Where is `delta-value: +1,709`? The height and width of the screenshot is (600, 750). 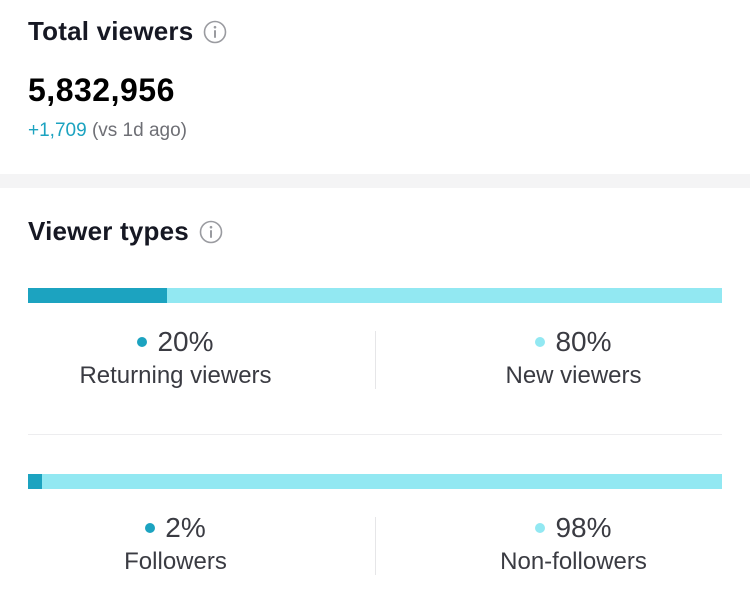 delta-value: +1,709 is located at coordinates (57, 130).